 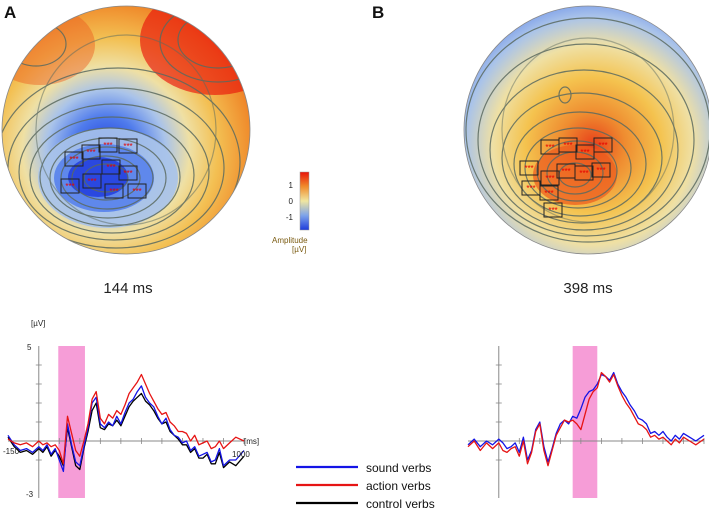 What do you see at coordinates (400, 503) in the screenshot?
I see `legend-label-control: control verbs` at bounding box center [400, 503].